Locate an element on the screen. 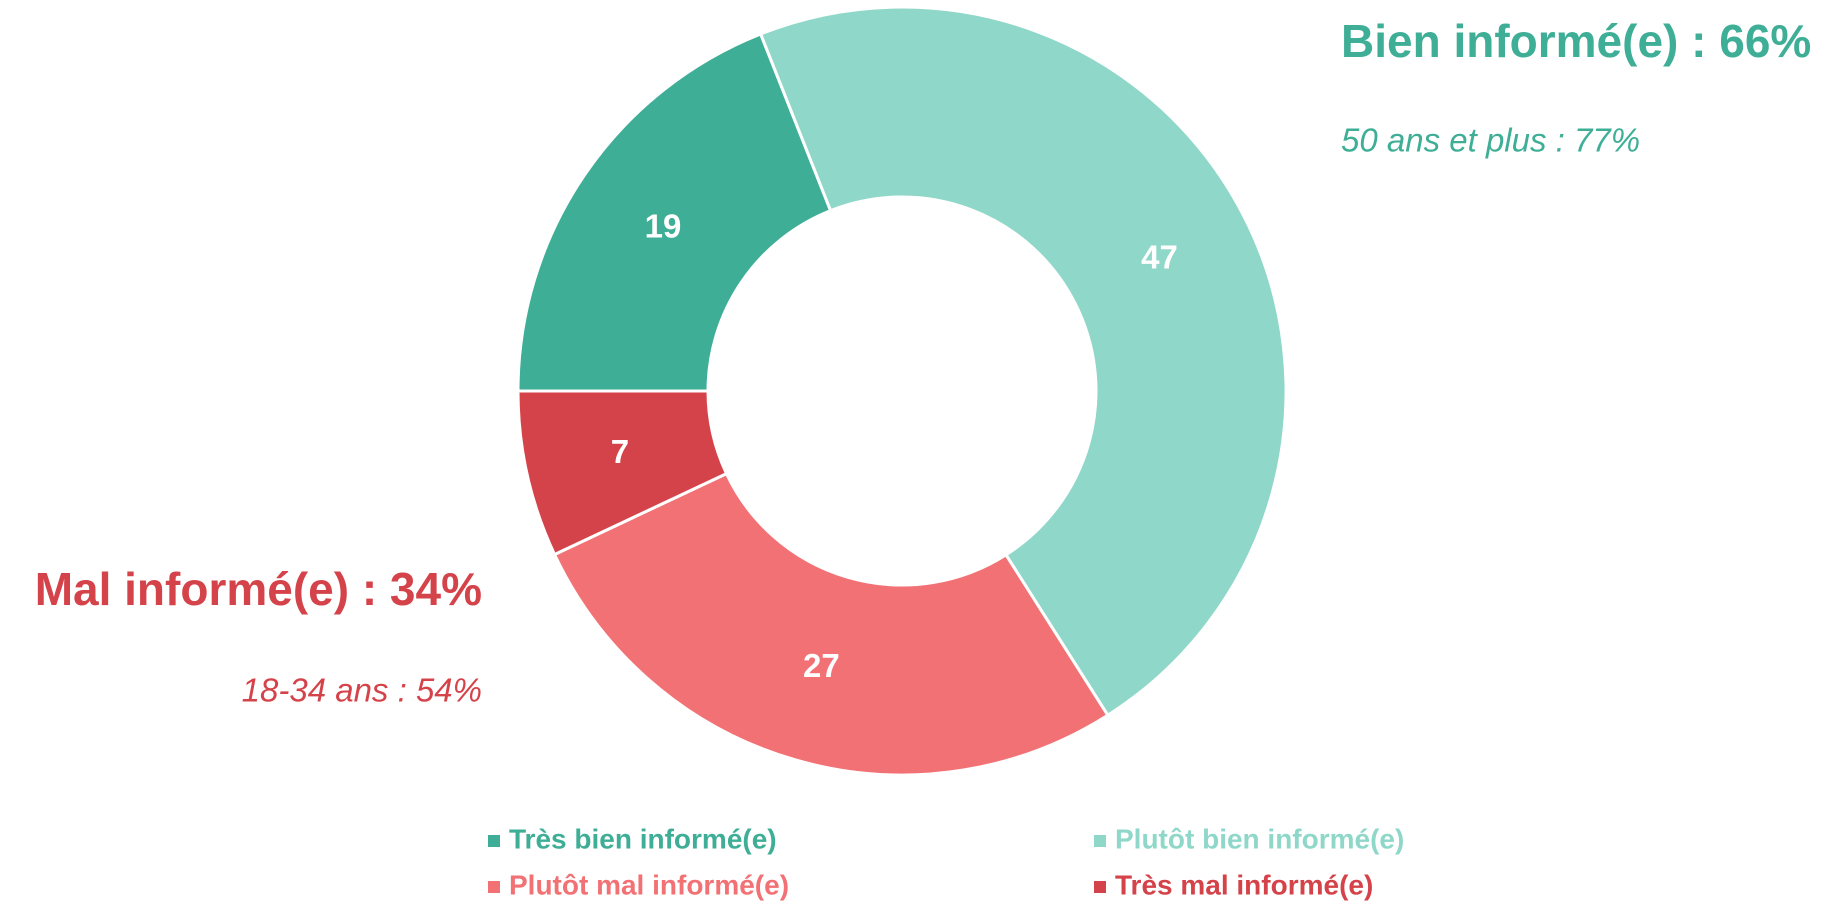 The image size is (1842, 905). data-label: 19 is located at coordinates (663, 225).